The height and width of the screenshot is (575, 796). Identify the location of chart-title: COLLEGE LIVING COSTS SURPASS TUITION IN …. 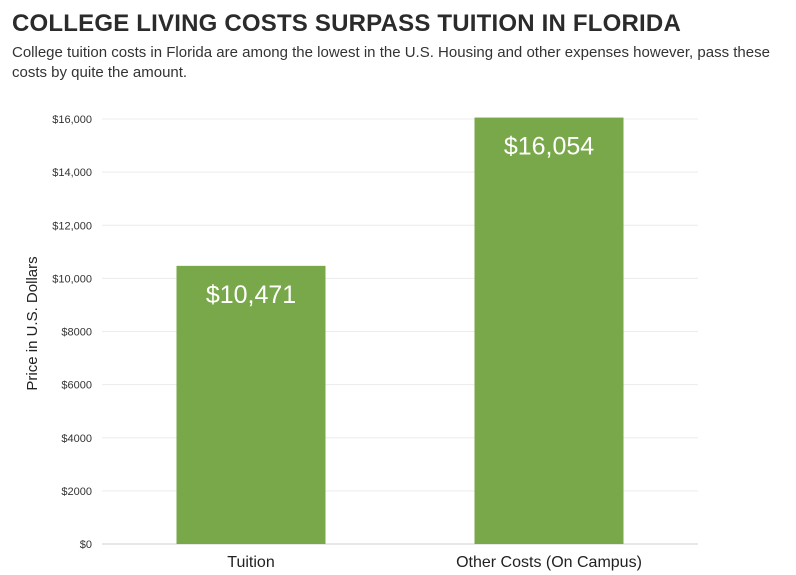
(346, 23).